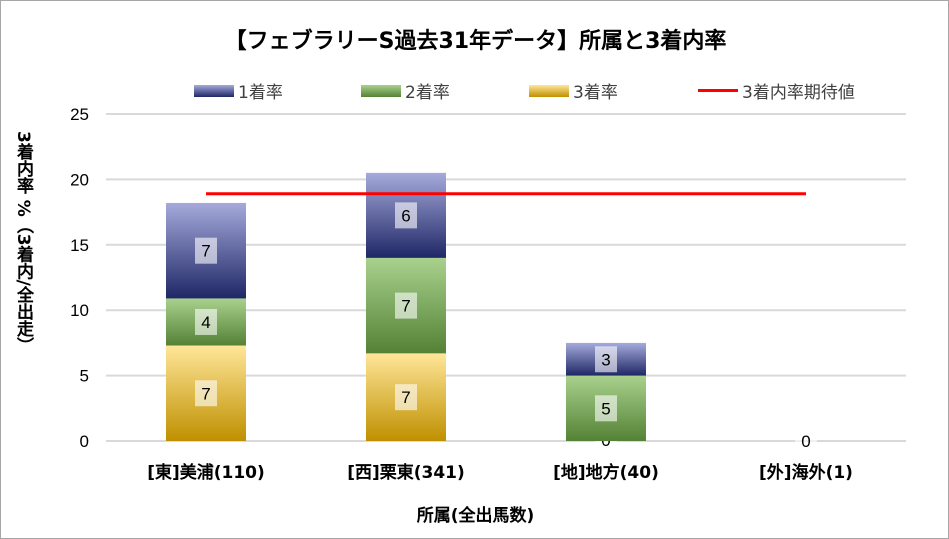 Image resolution: width=949 pixels, height=539 pixels. I want to click on legend-item-3rd: 3着率, so click(573, 90).